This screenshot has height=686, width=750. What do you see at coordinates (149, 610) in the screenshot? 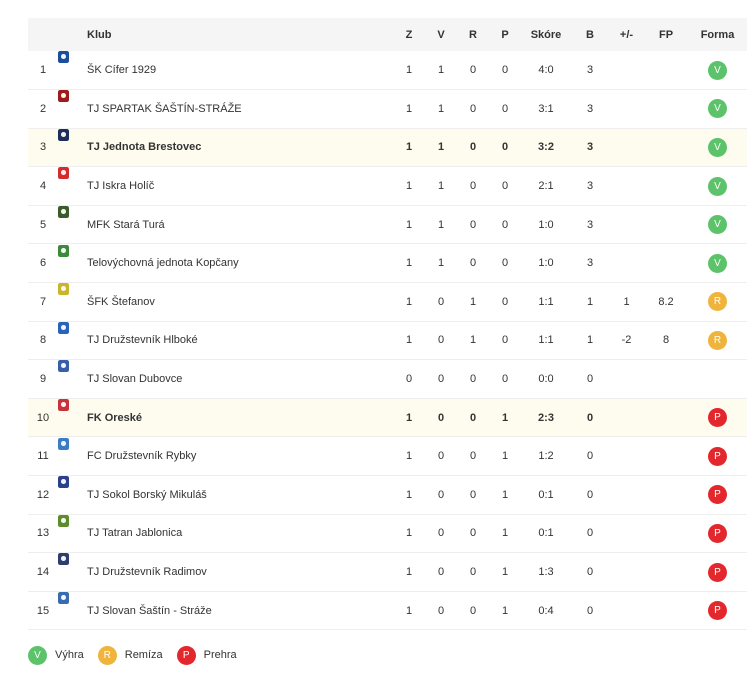
I see `club-name-link: TJ Slovan Šaštín - Stráže` at bounding box center [149, 610].